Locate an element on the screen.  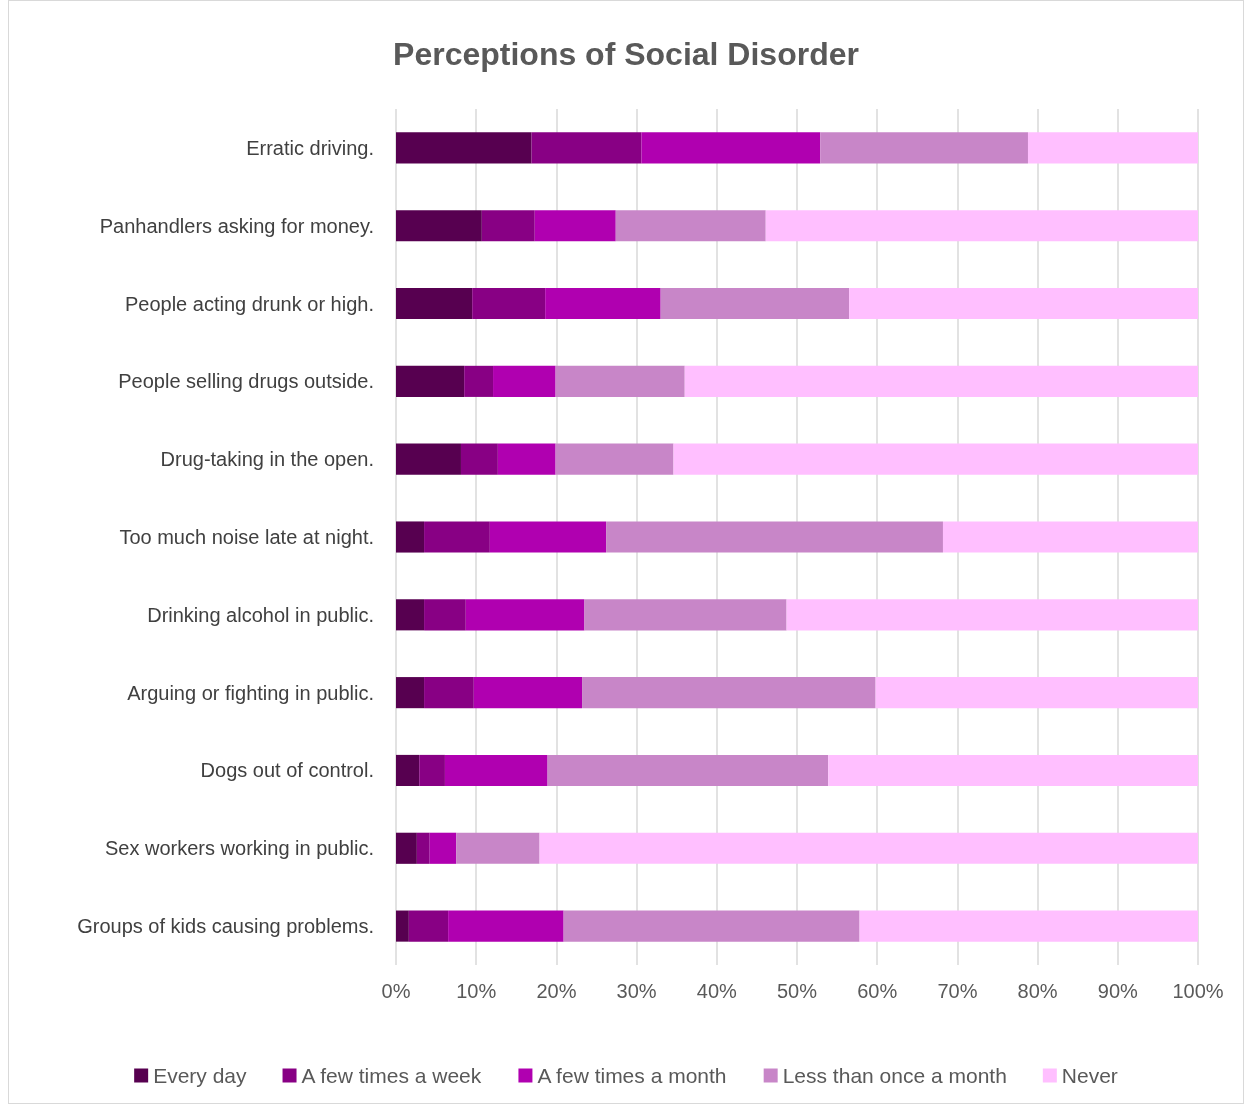
x-tick-label: 20% is located at coordinates (556, 991).